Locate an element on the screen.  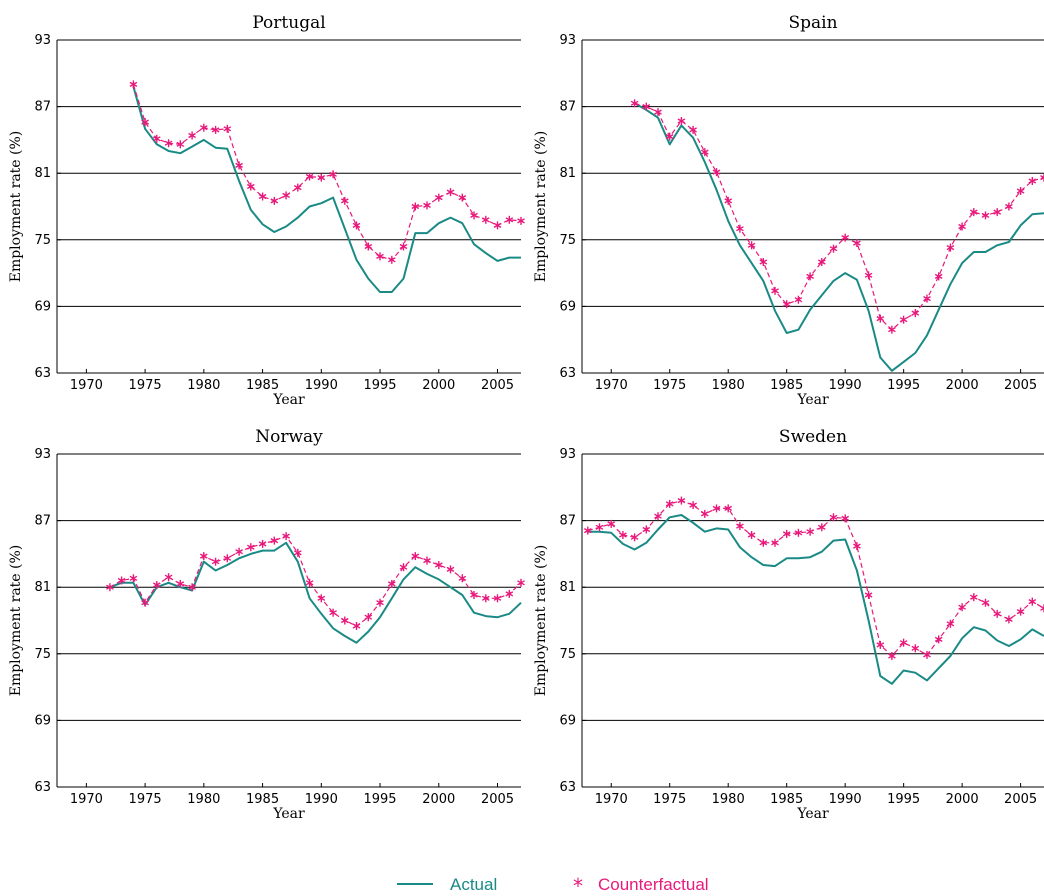
series-line-counterfactual is located at coordinates (315, 581).